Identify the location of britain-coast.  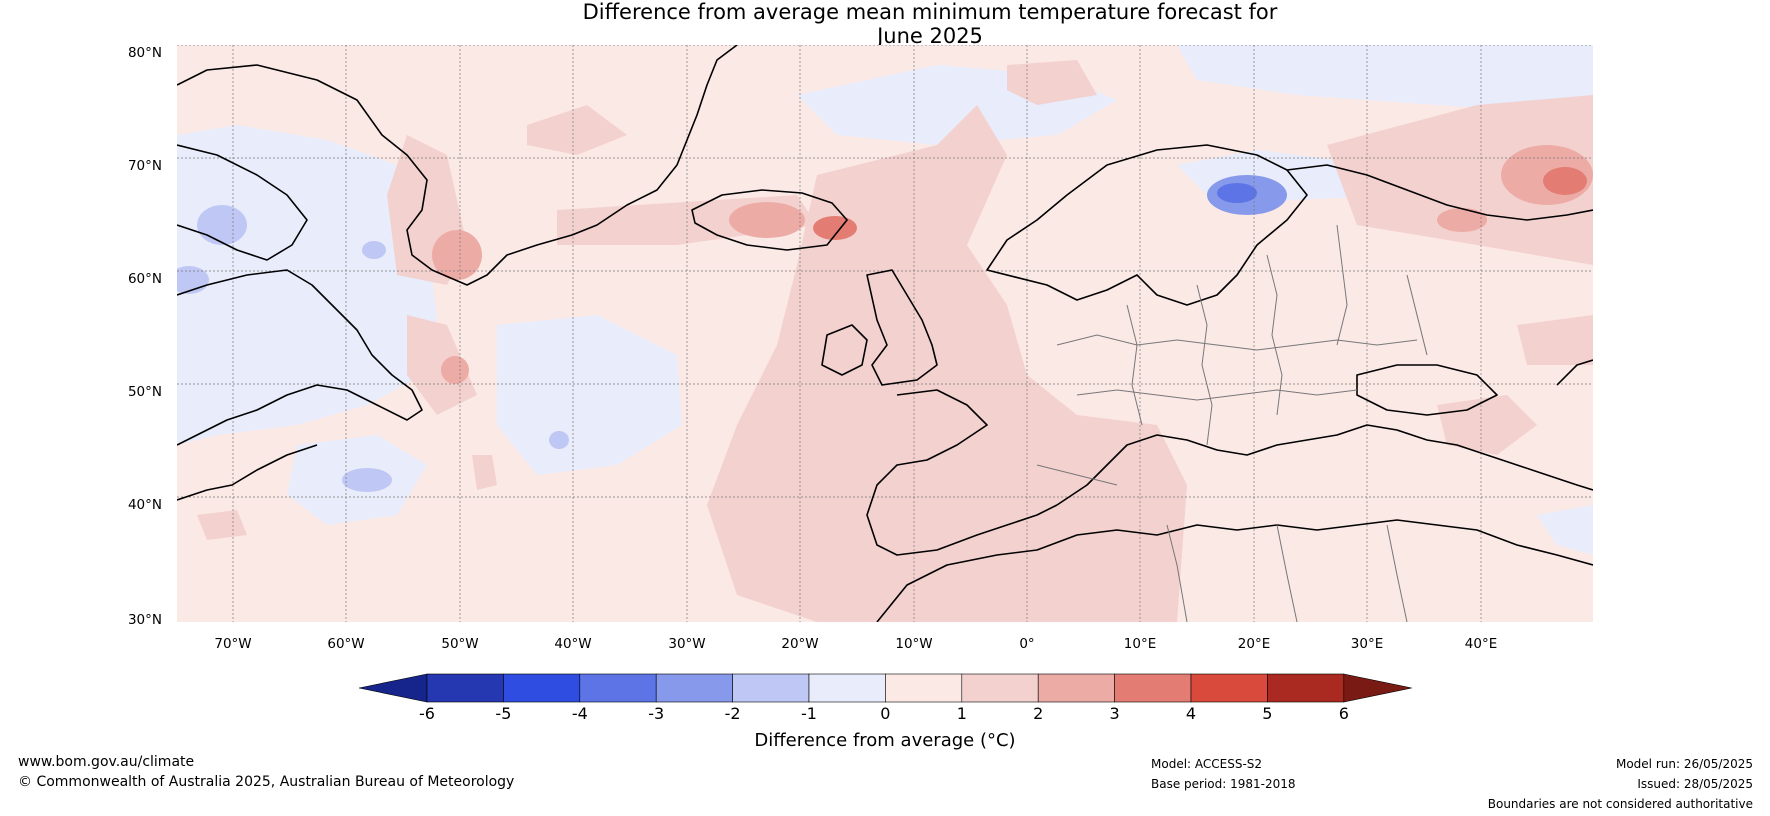
(902, 327).